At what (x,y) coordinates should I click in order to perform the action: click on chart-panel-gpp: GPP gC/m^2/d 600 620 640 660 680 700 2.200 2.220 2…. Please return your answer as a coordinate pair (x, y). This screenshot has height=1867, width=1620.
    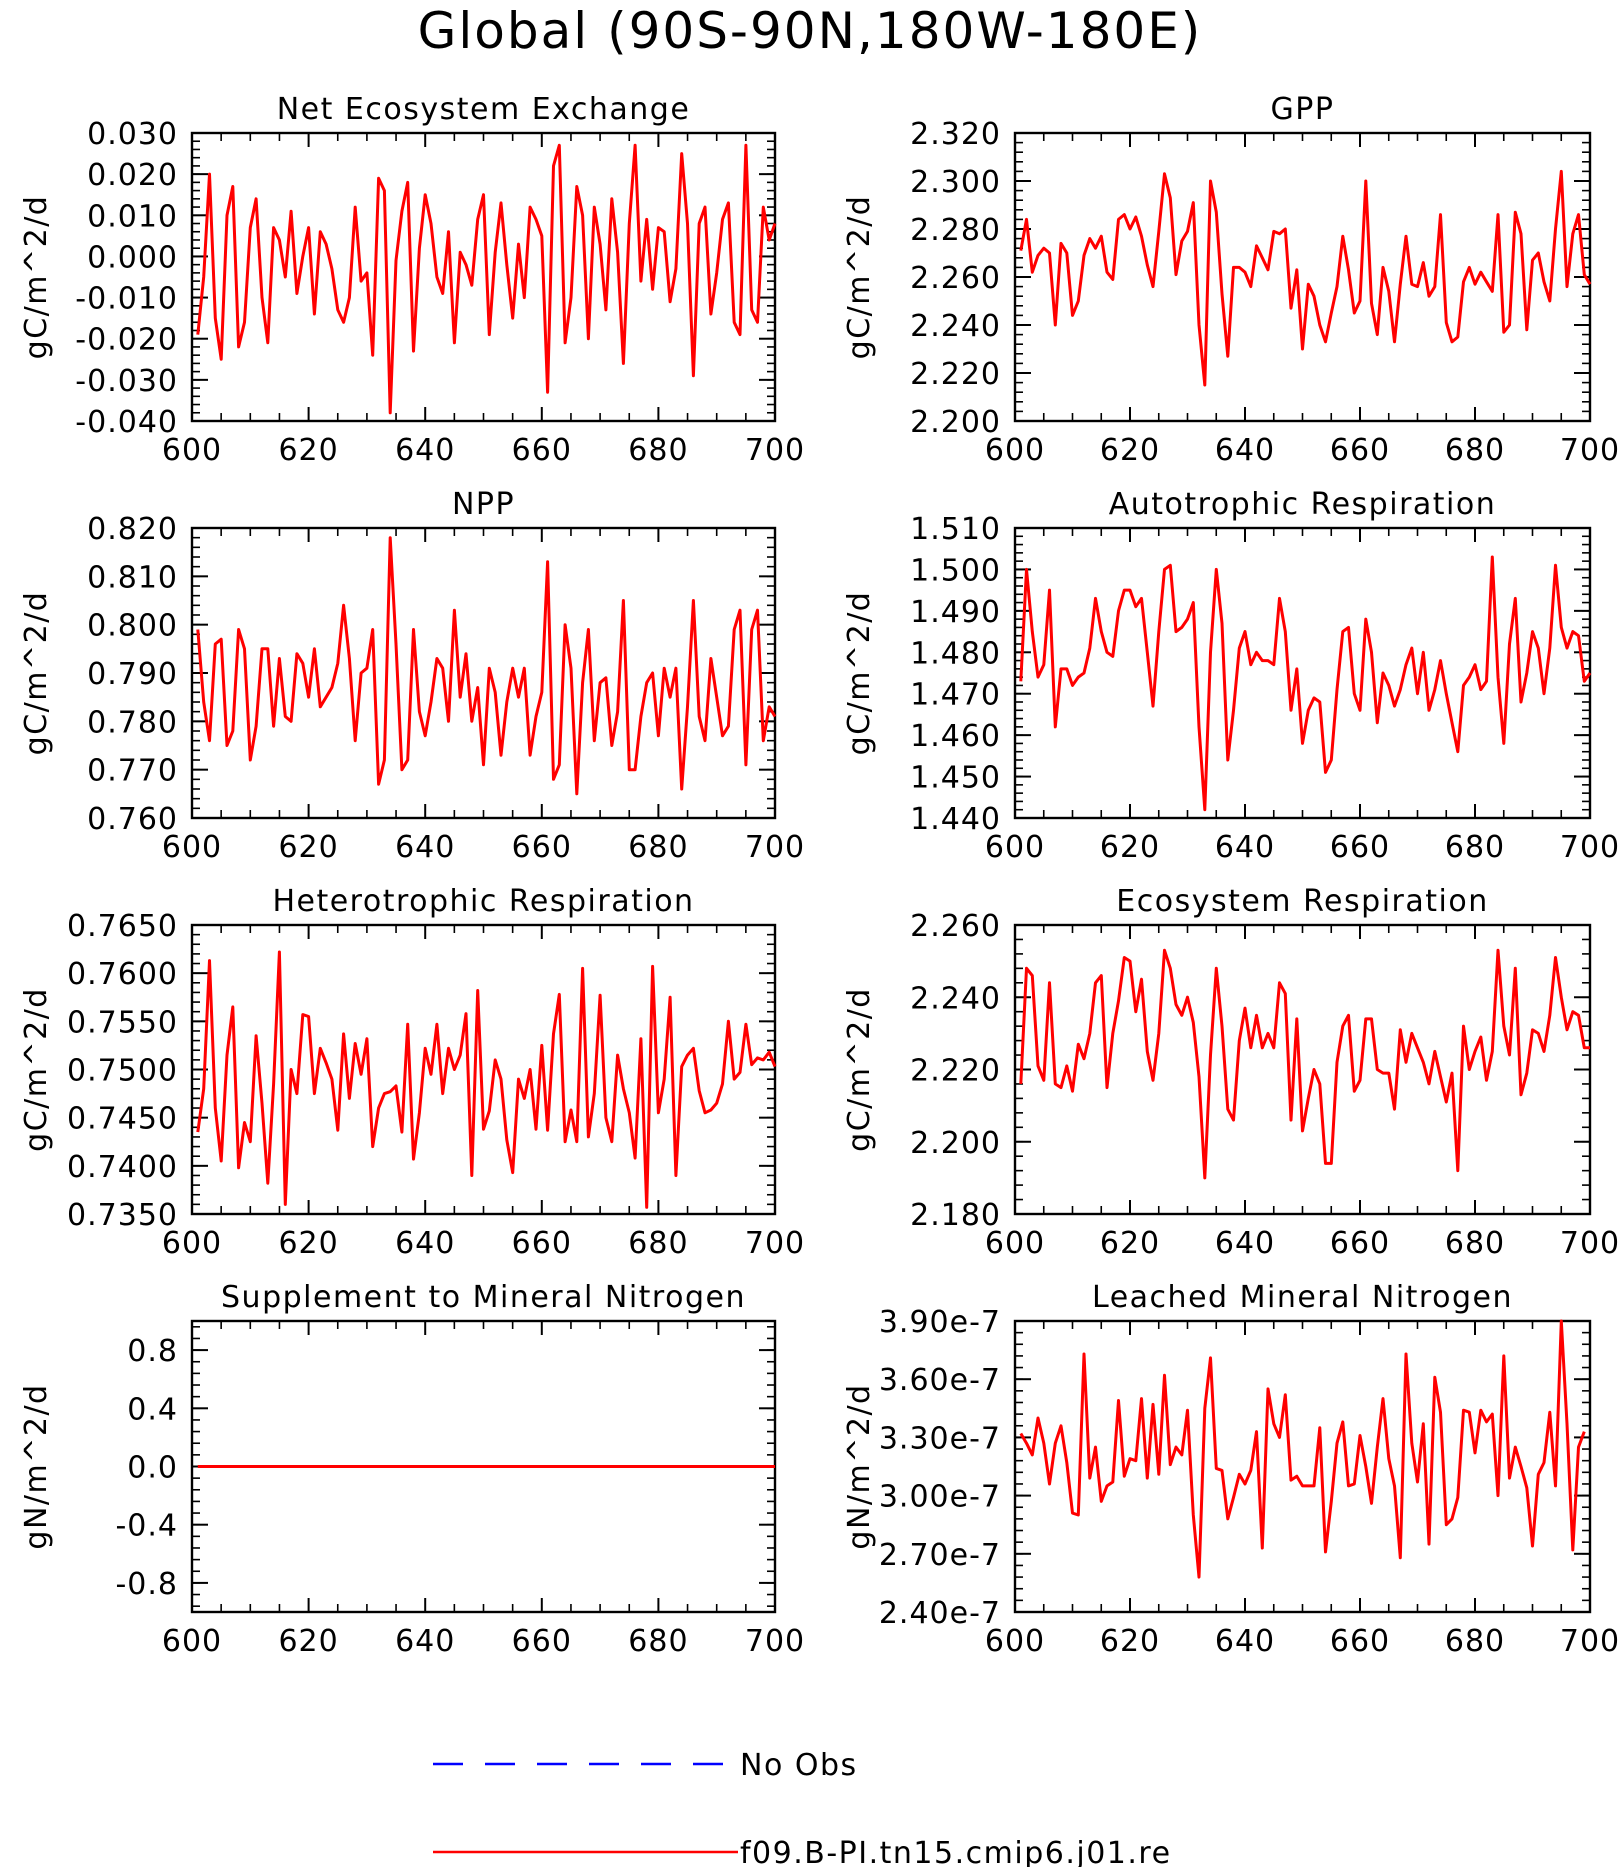
    Looking at the image, I should click on (1230, 280).